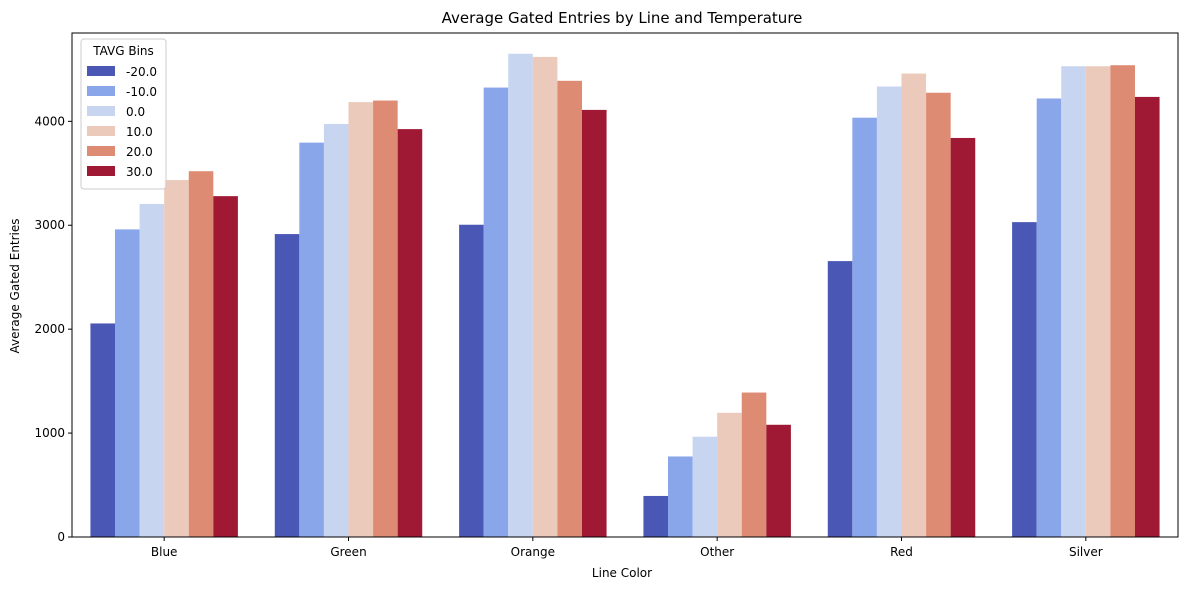  I want to click on x-tick-label: Red, so click(901, 552).